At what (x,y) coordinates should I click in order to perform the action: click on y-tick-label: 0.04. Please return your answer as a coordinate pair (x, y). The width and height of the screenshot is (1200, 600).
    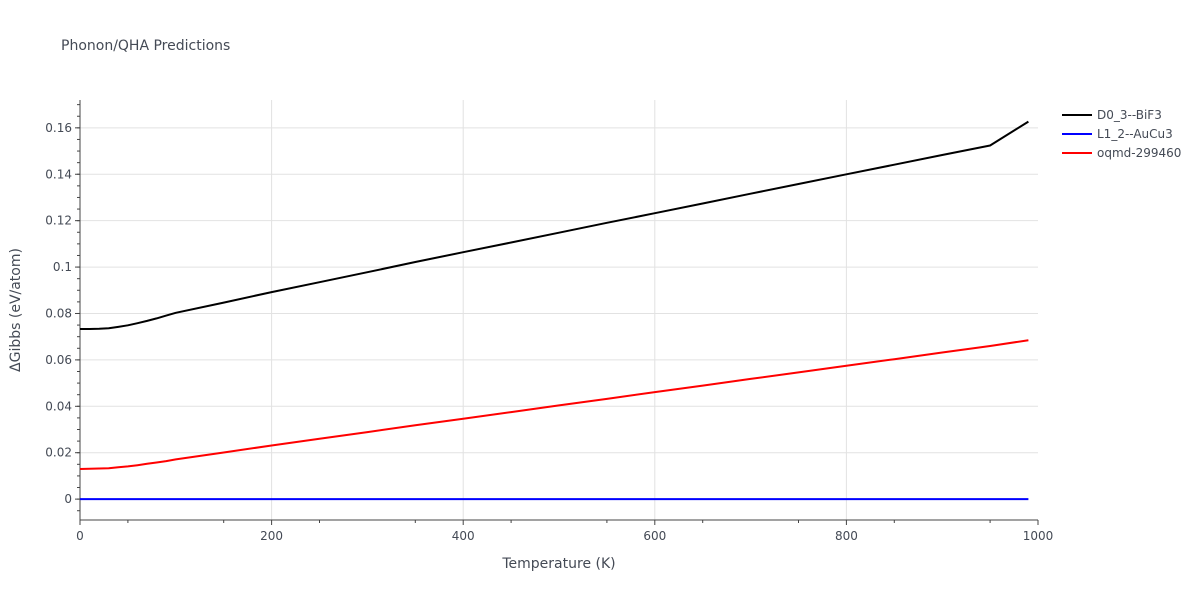
    Looking at the image, I should click on (58, 406).